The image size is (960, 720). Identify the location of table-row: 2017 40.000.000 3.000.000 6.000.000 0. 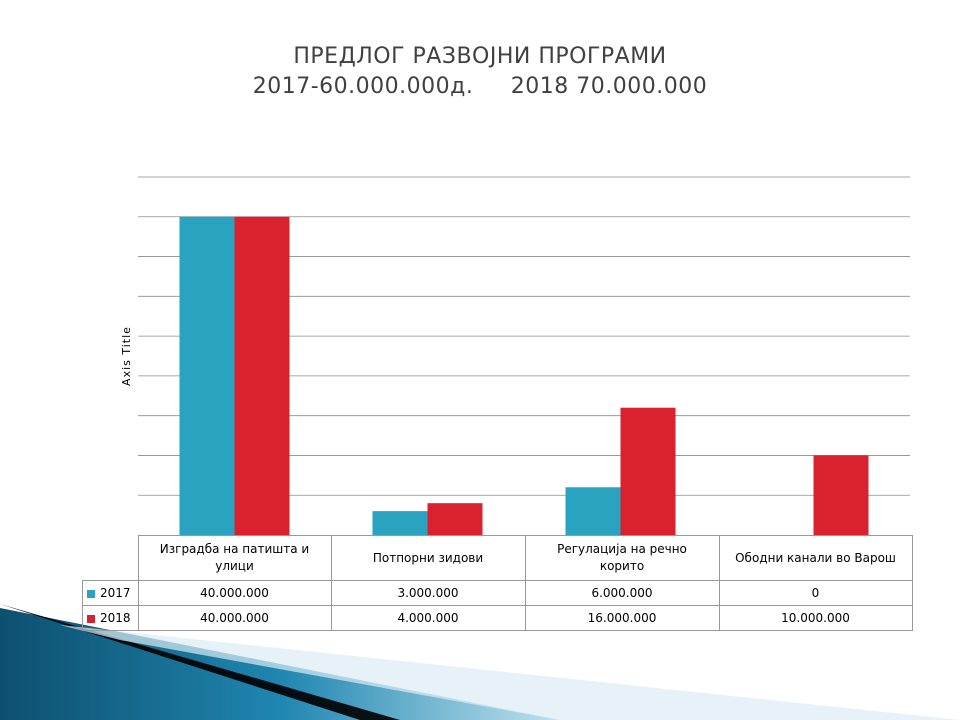
(497, 593).